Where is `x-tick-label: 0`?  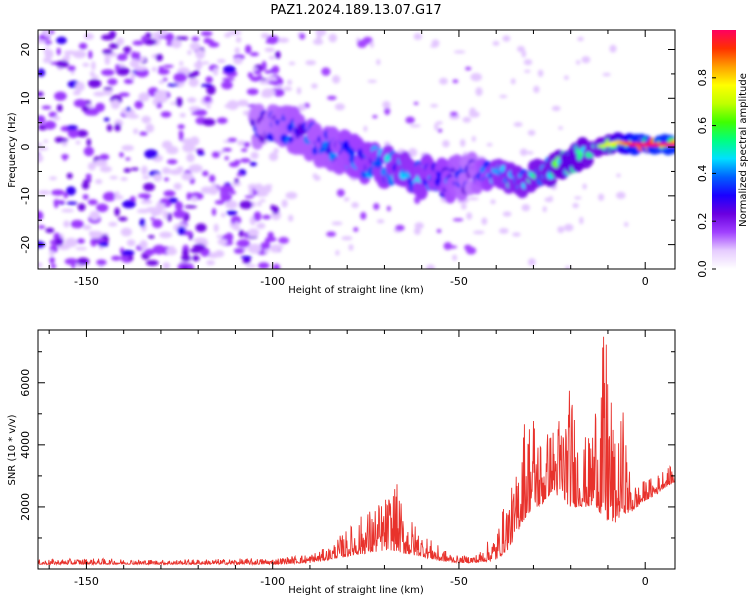 x-tick-label: 0 is located at coordinates (645, 281).